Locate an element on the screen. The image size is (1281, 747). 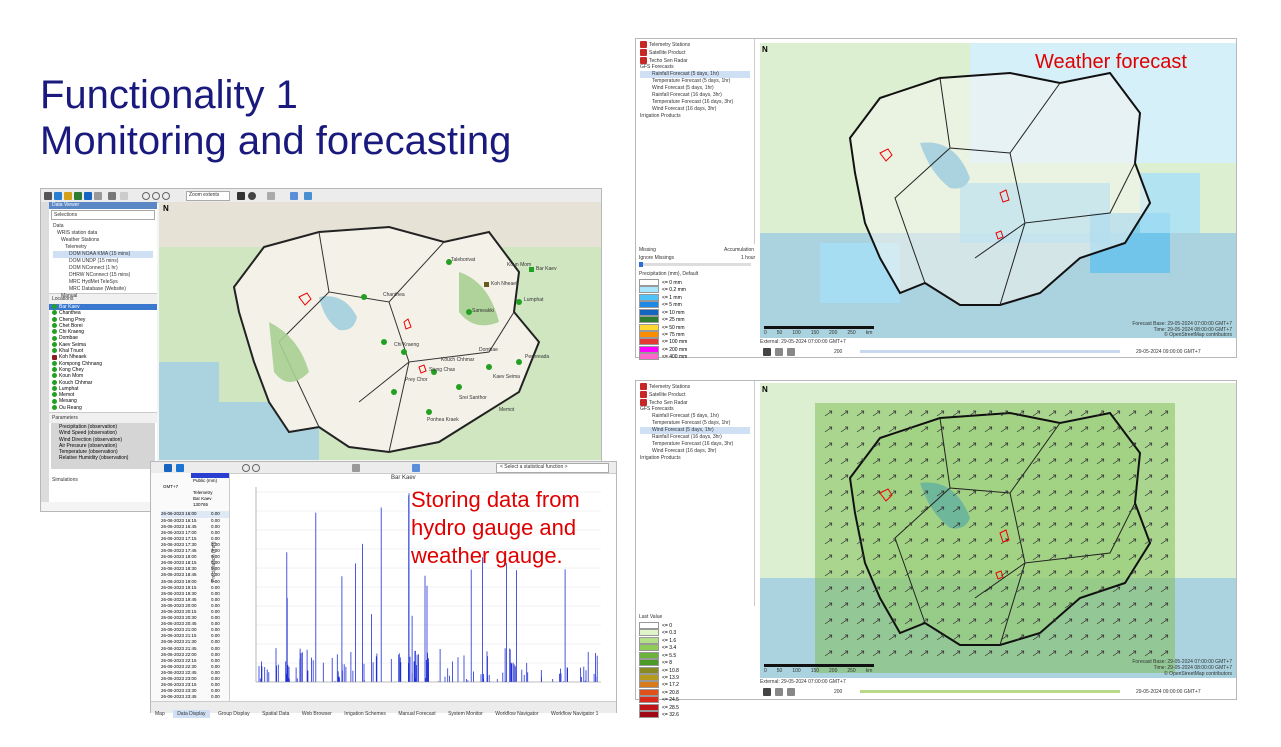
tree-item: MRC HydMet TeleSys is located at coordinates (93, 282).